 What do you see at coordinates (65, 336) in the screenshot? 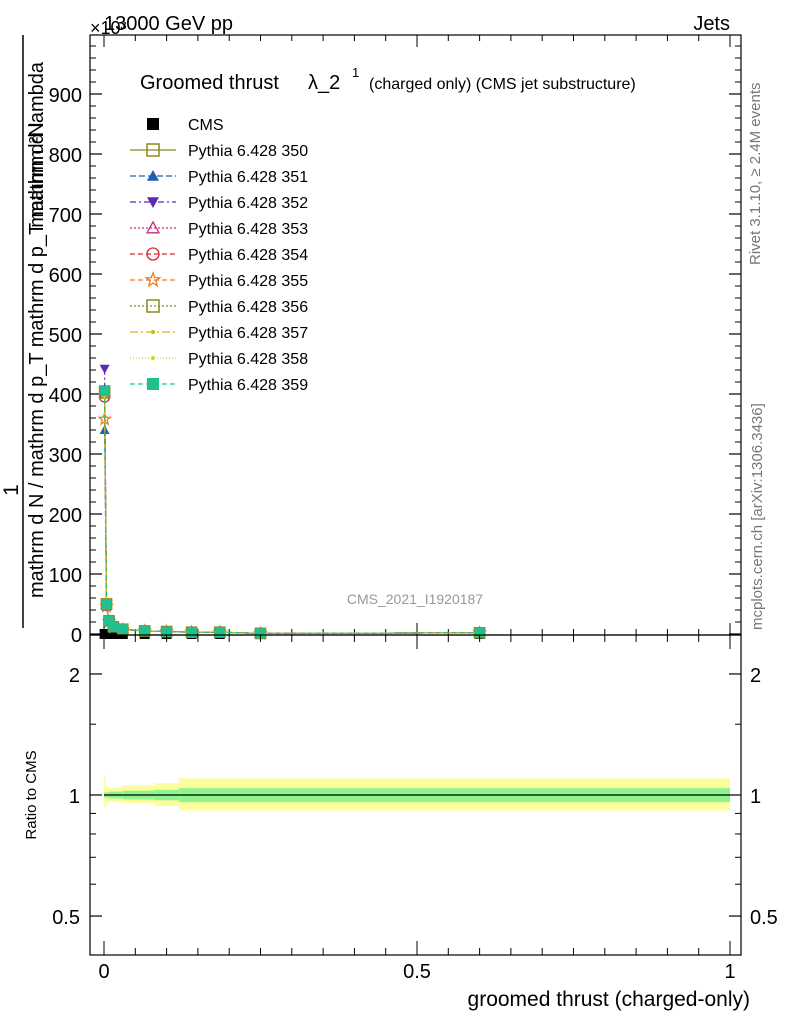
I see `main-ytick-label: 500` at bounding box center [65, 336].